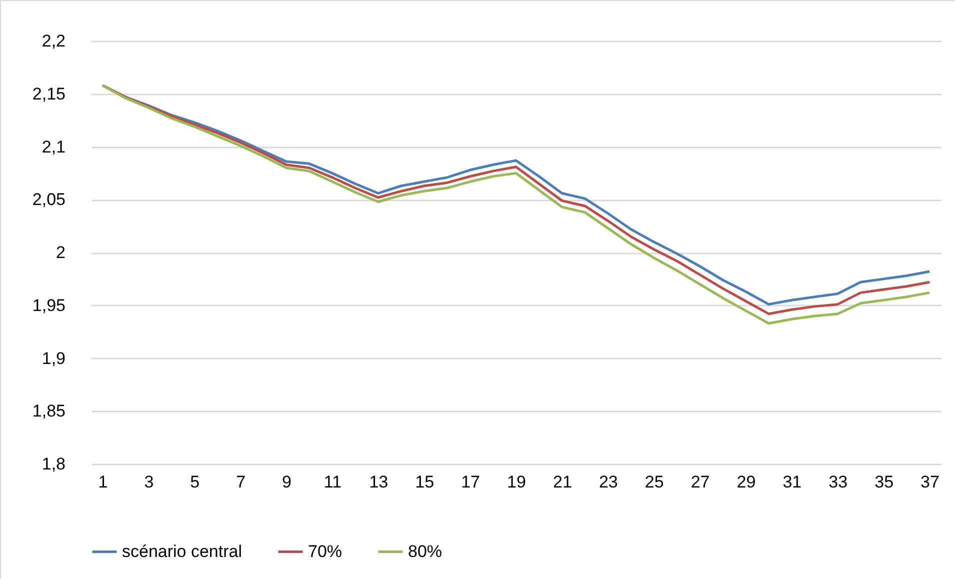  What do you see at coordinates (425, 551) in the screenshot?
I see `legend-label: 80%` at bounding box center [425, 551].